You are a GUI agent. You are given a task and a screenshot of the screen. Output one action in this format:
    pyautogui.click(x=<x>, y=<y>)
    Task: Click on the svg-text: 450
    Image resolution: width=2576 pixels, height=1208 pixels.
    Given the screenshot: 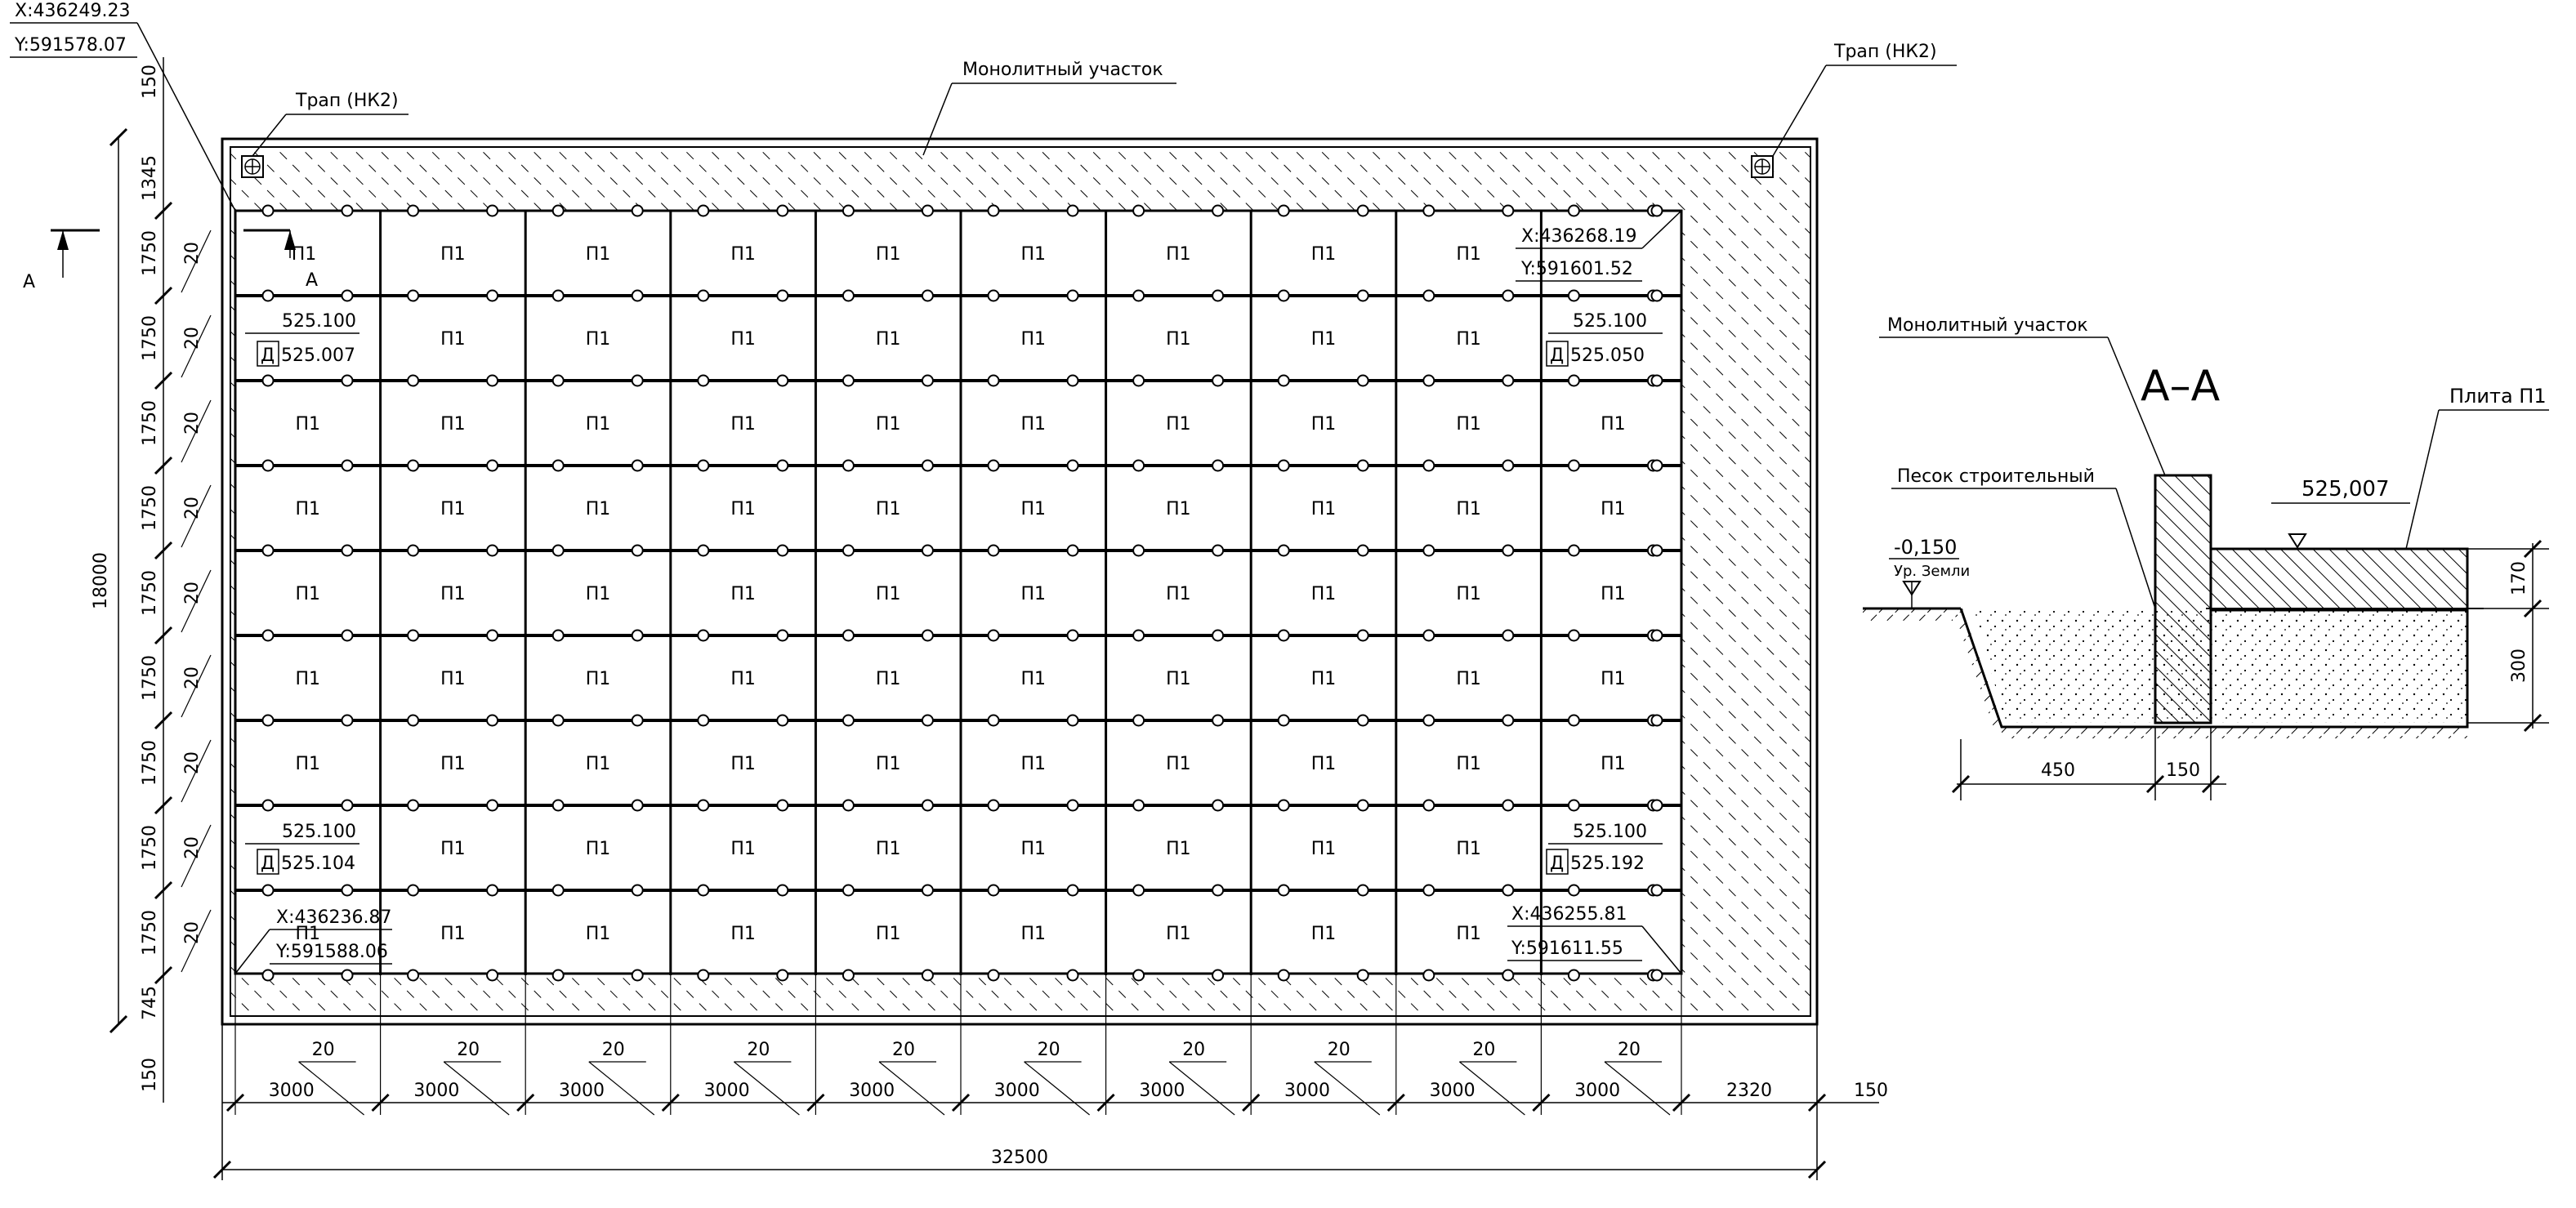 What is the action you would take?
    pyautogui.click(x=2058, y=770)
    